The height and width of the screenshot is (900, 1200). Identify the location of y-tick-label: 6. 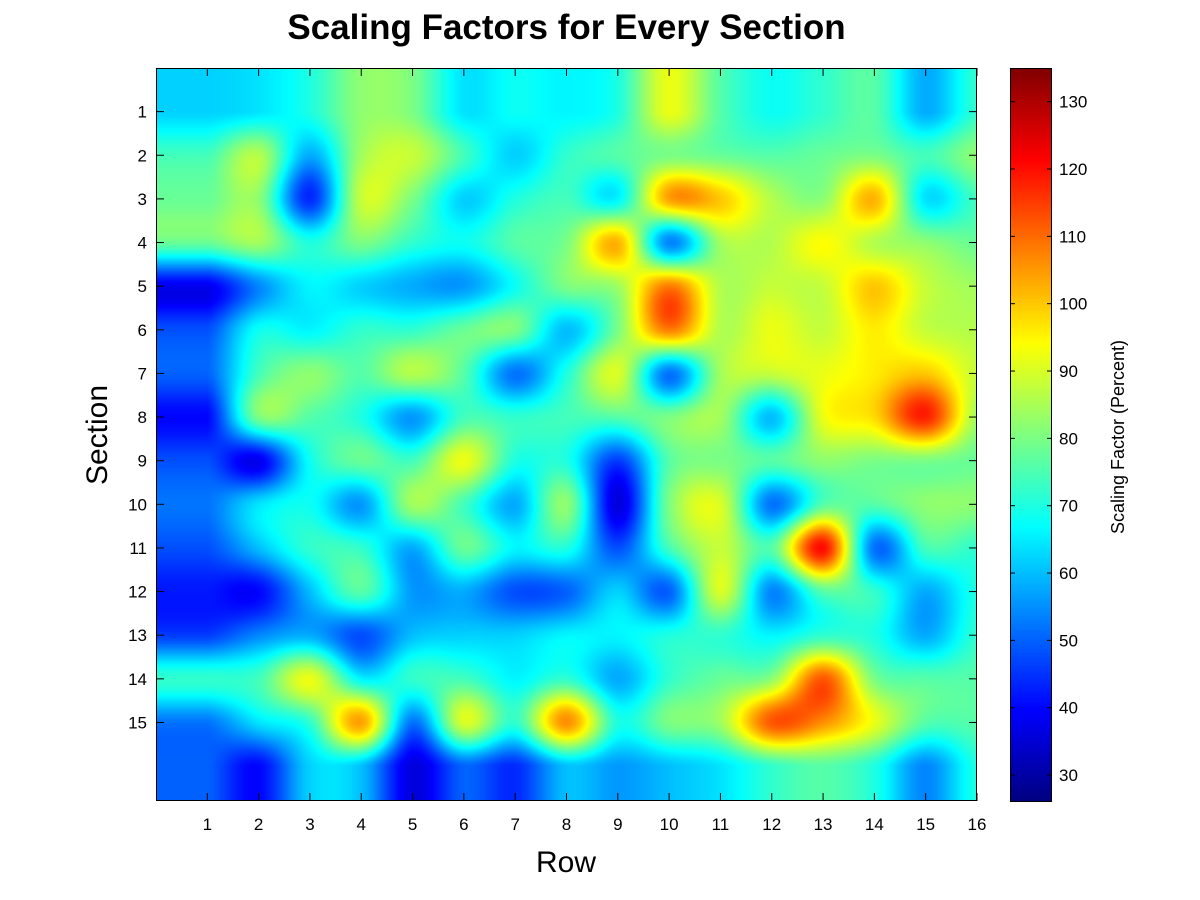
(142, 330).